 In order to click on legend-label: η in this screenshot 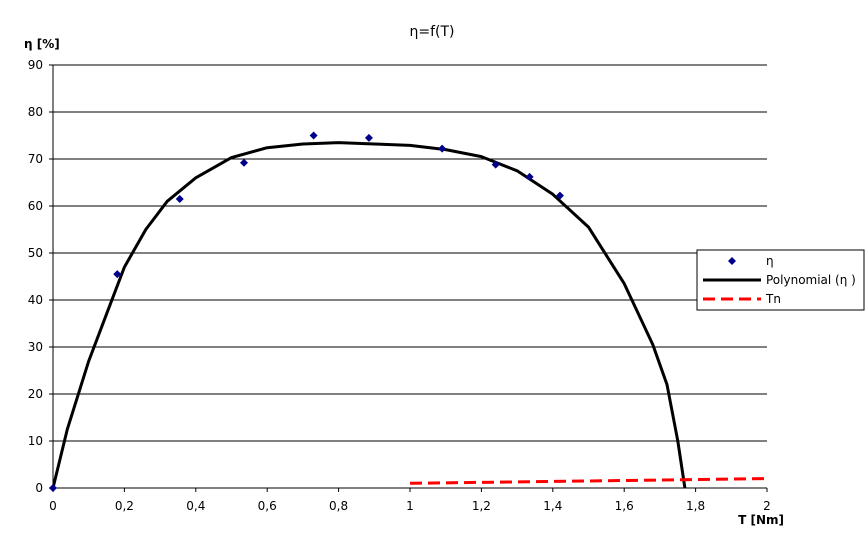, I will do `click(770, 261)`.